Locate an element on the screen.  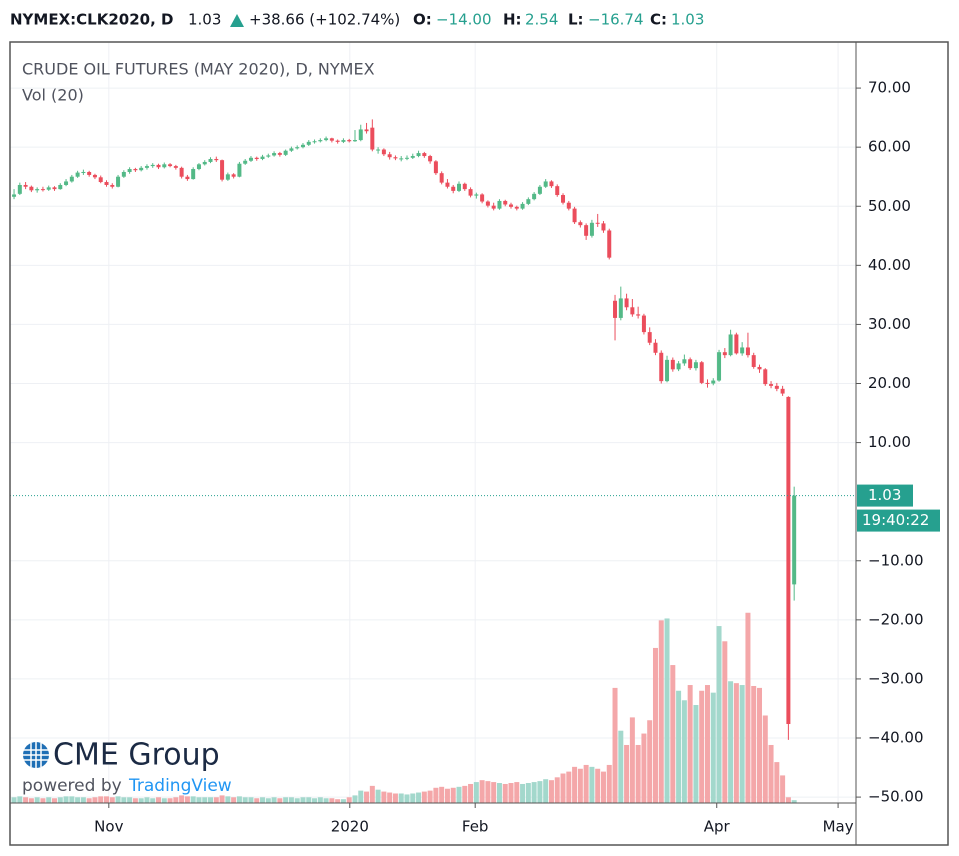
high-value: 2.54 is located at coordinates (541, 20).